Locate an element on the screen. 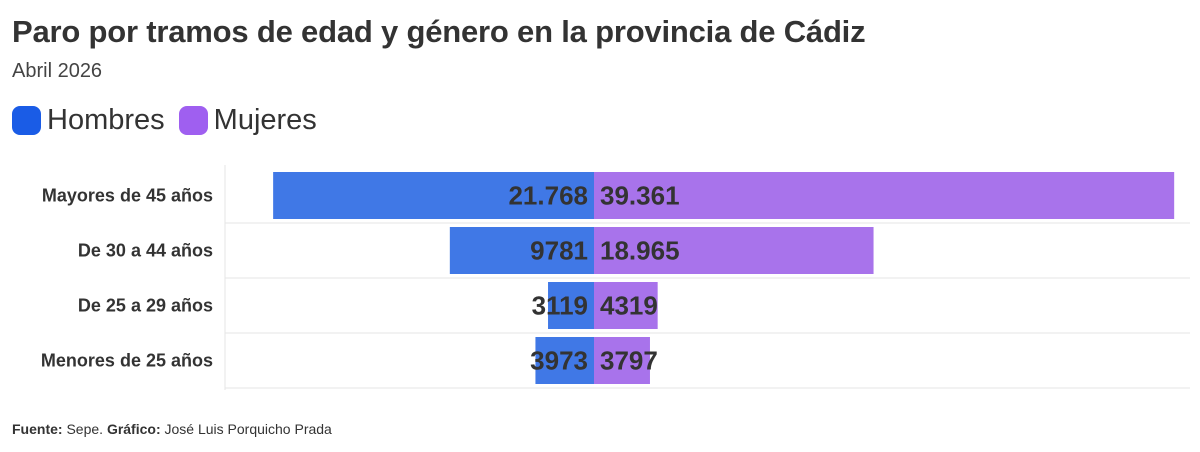  legend-item-hombres: Hombres is located at coordinates (88, 120).